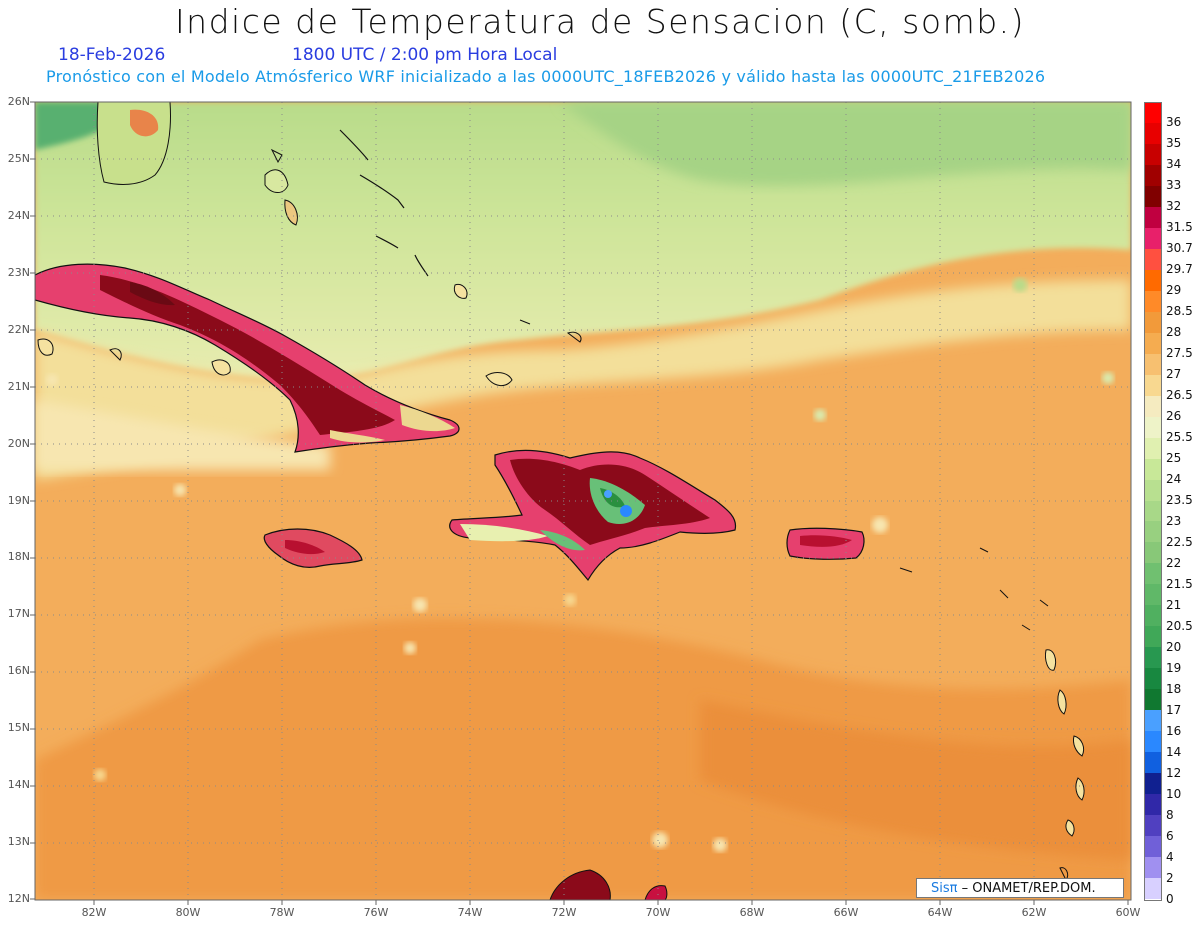 This screenshot has height=927, width=1200. I want to click on colorbar-label: 22, so click(1174, 562).